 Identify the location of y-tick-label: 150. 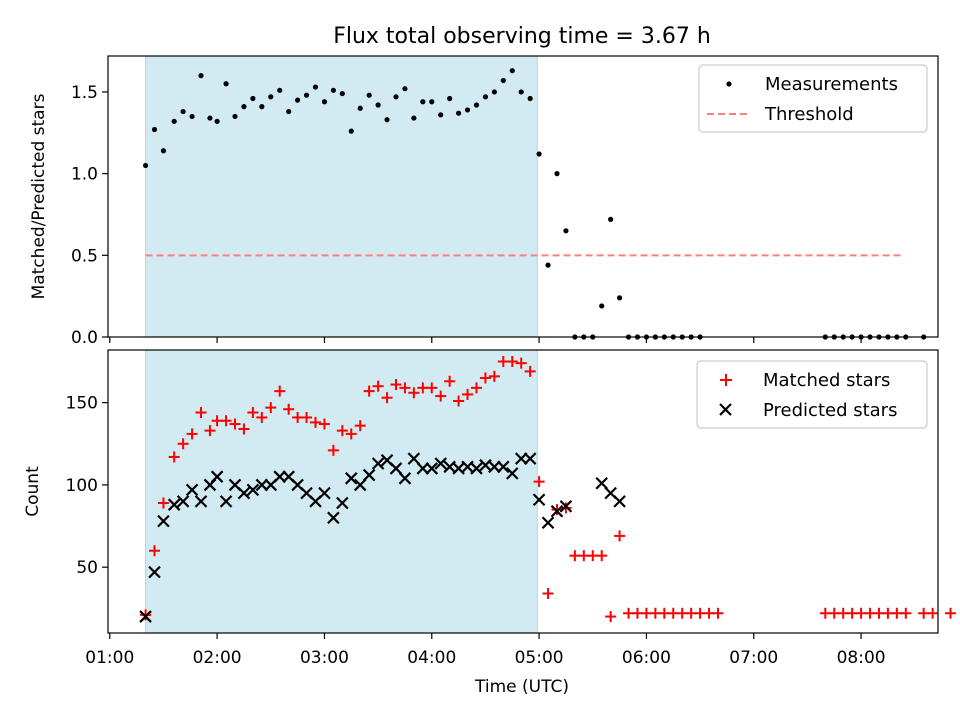
(82, 404).